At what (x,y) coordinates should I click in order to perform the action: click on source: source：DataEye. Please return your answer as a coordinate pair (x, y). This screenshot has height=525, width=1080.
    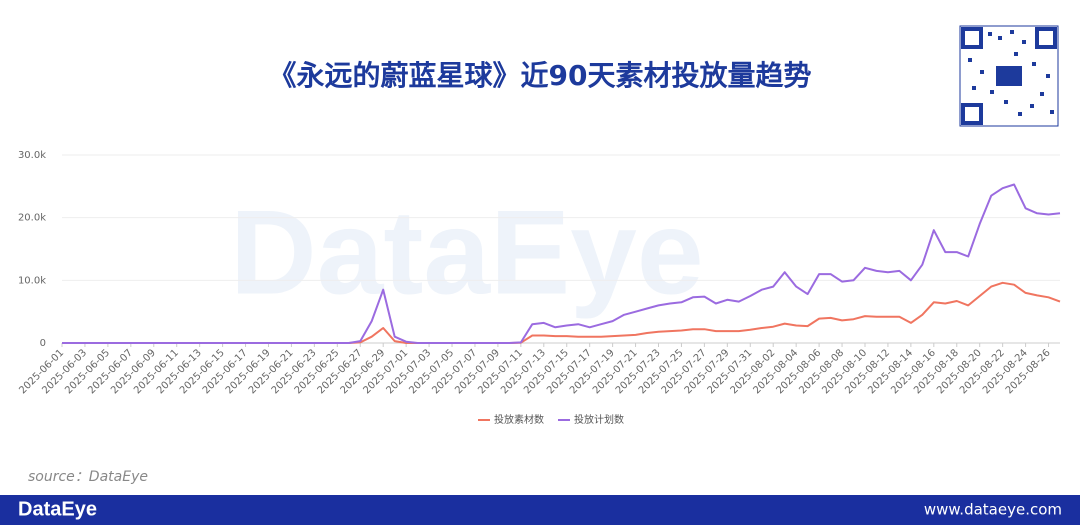
    Looking at the image, I should click on (88, 477).